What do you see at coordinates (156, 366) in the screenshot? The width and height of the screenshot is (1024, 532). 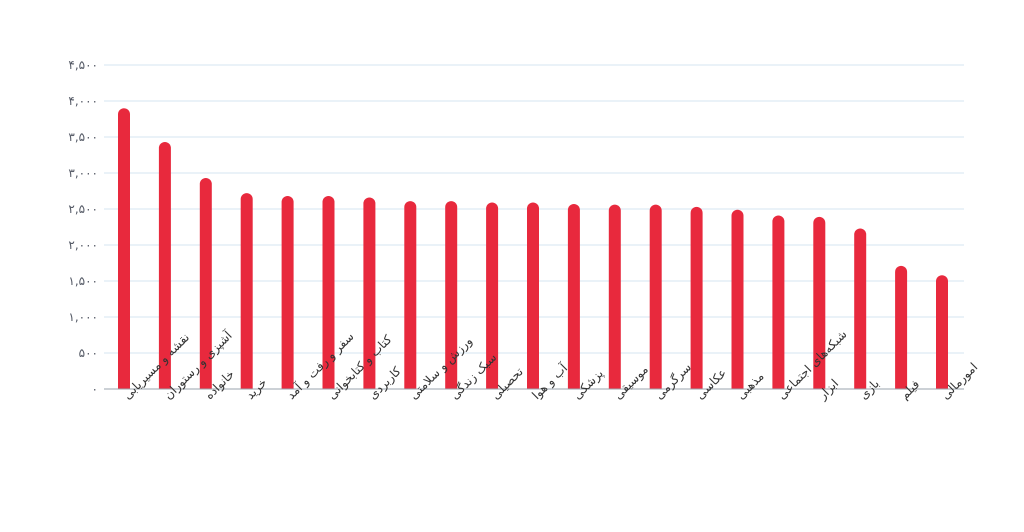 I see `x-tick-label: نقشه و مسیریابی` at bounding box center [156, 366].